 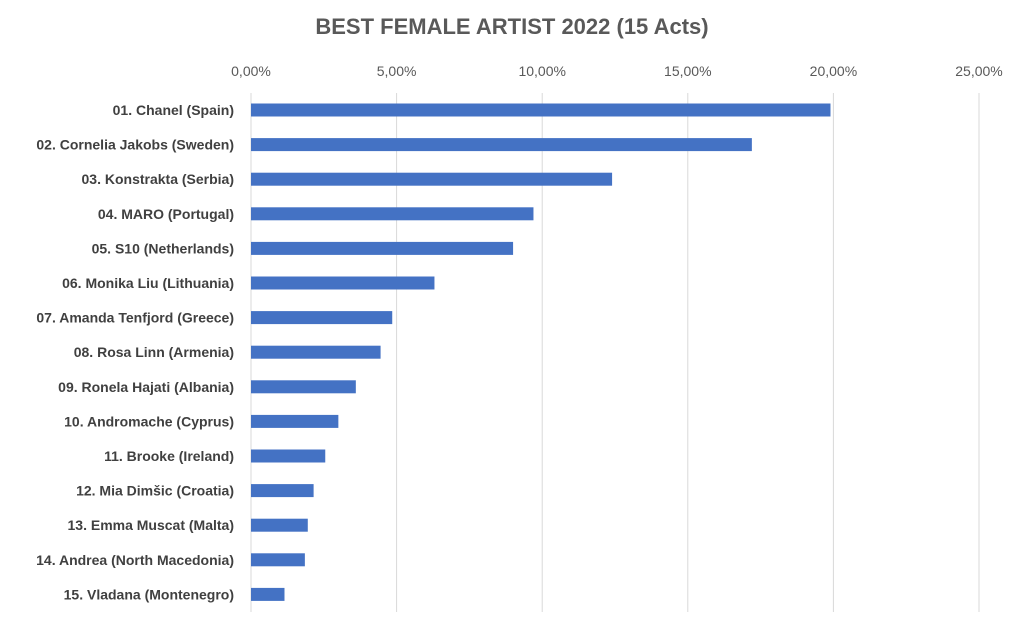 I want to click on x-tick-label: 10,00%, so click(x=541, y=71).